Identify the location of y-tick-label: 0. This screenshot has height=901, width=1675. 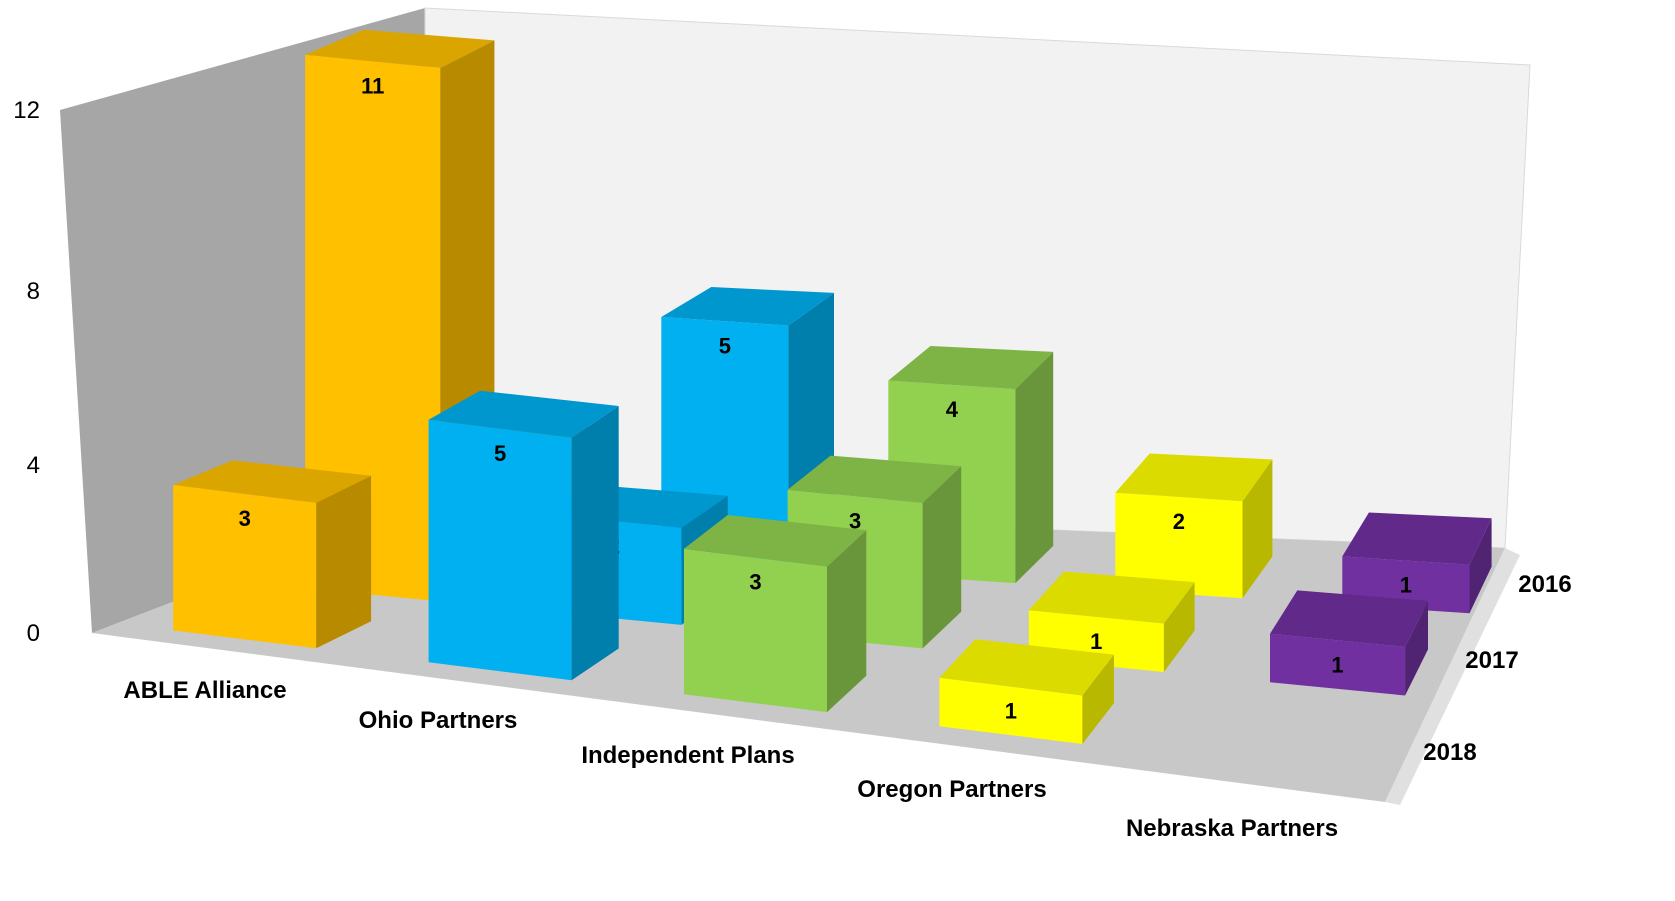
(33, 633).